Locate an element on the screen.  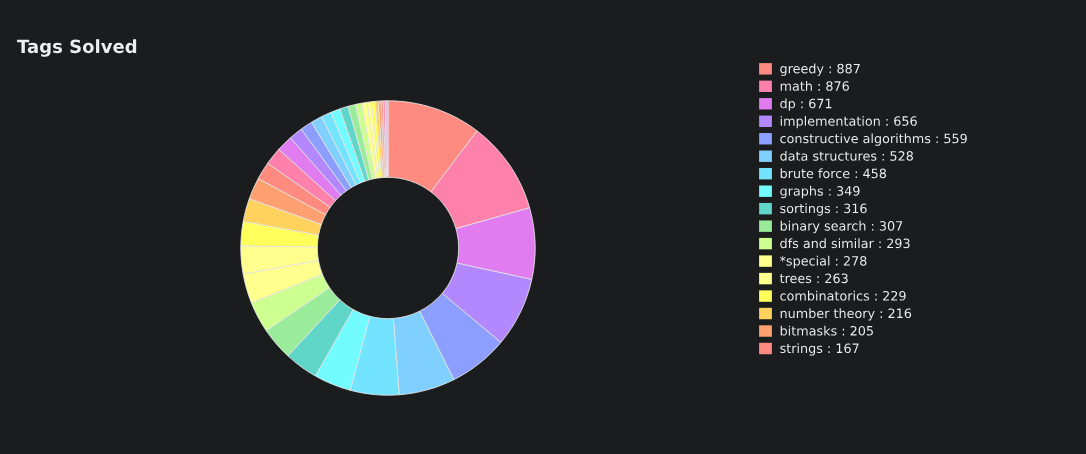
legend-label: brute force : 458 is located at coordinates (833, 173).